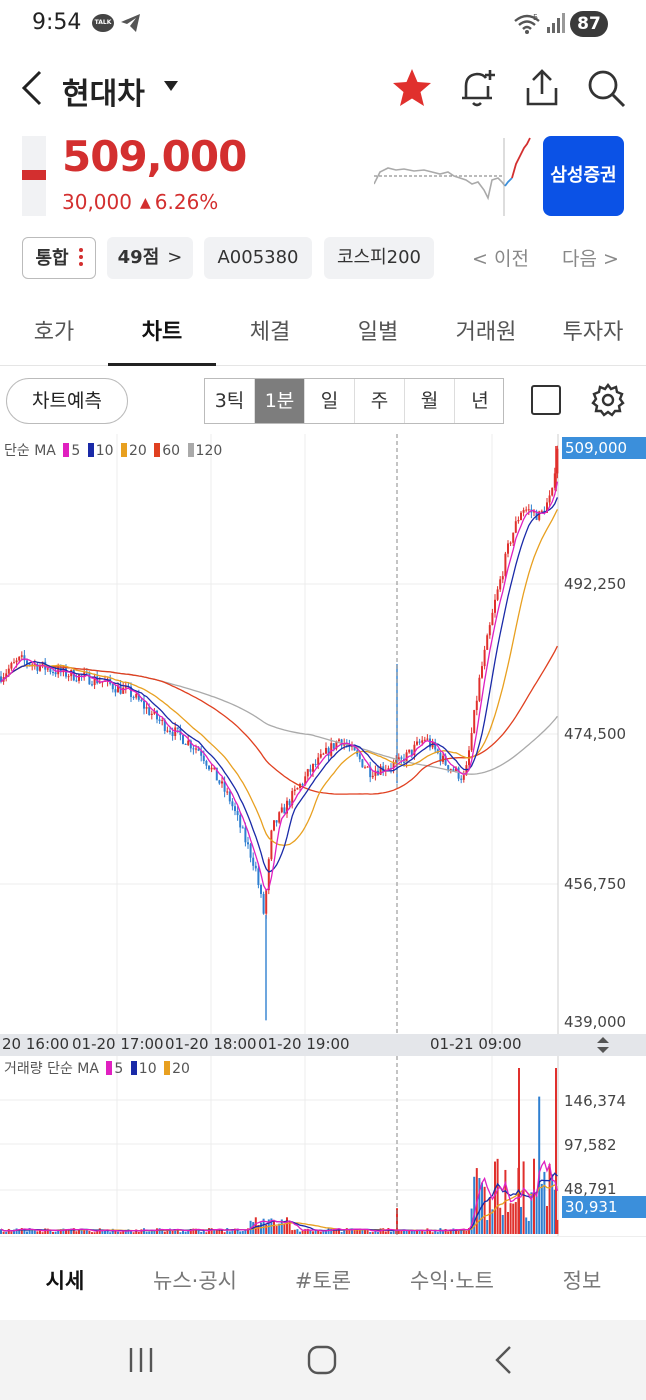 This screenshot has width=646, height=1400. What do you see at coordinates (582, 1281) in the screenshot?
I see `bottom-tab-info: 정보` at bounding box center [582, 1281].